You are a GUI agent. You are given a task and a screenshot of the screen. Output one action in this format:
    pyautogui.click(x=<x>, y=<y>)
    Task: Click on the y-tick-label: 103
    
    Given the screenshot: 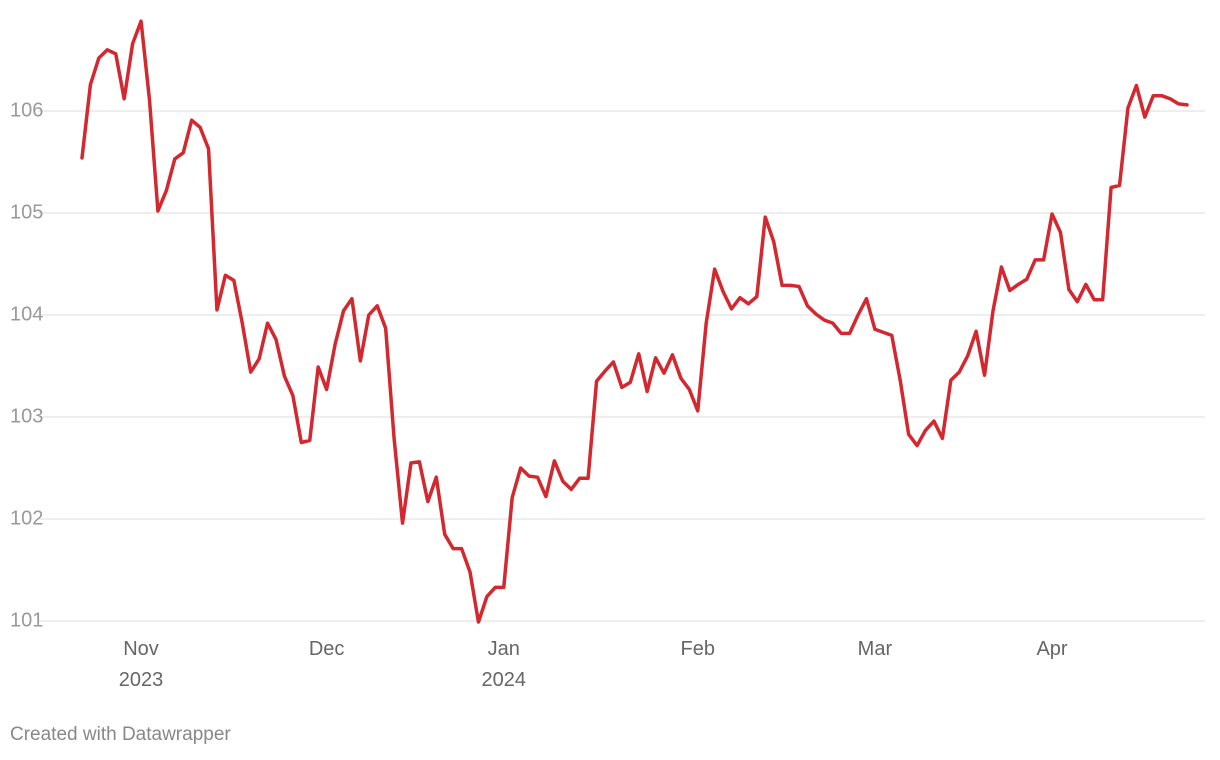 What is the action you would take?
    pyautogui.click(x=26, y=416)
    